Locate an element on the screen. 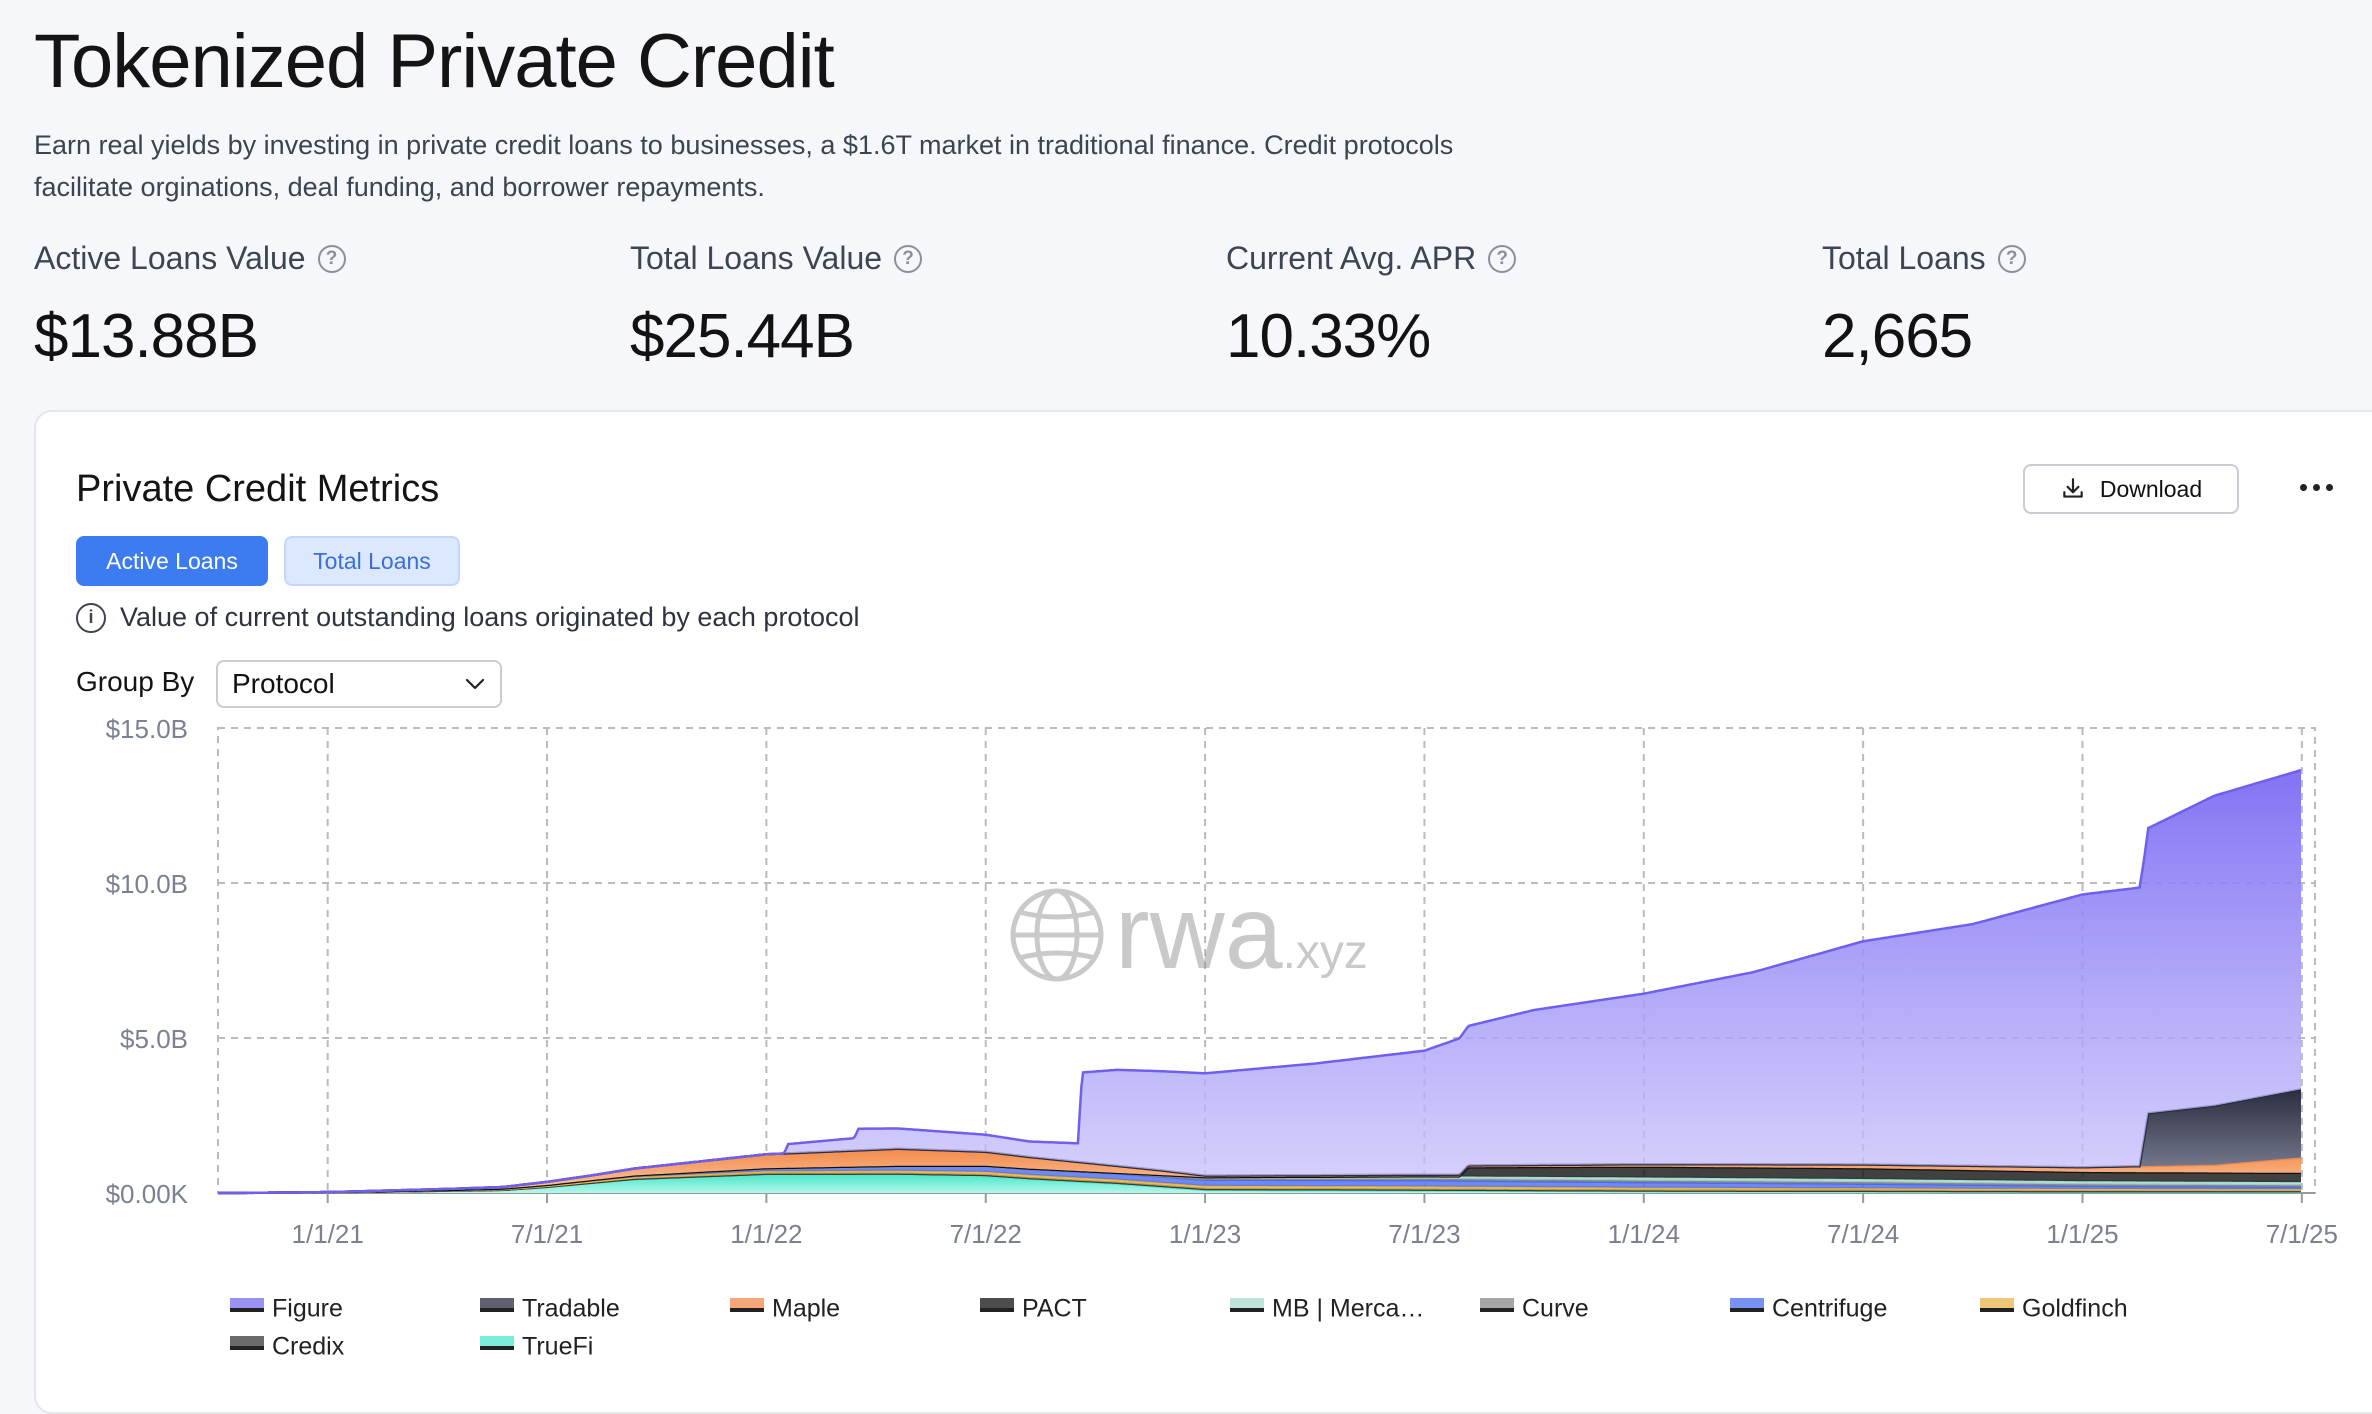  area-maple is located at coordinates (1259, 1170).